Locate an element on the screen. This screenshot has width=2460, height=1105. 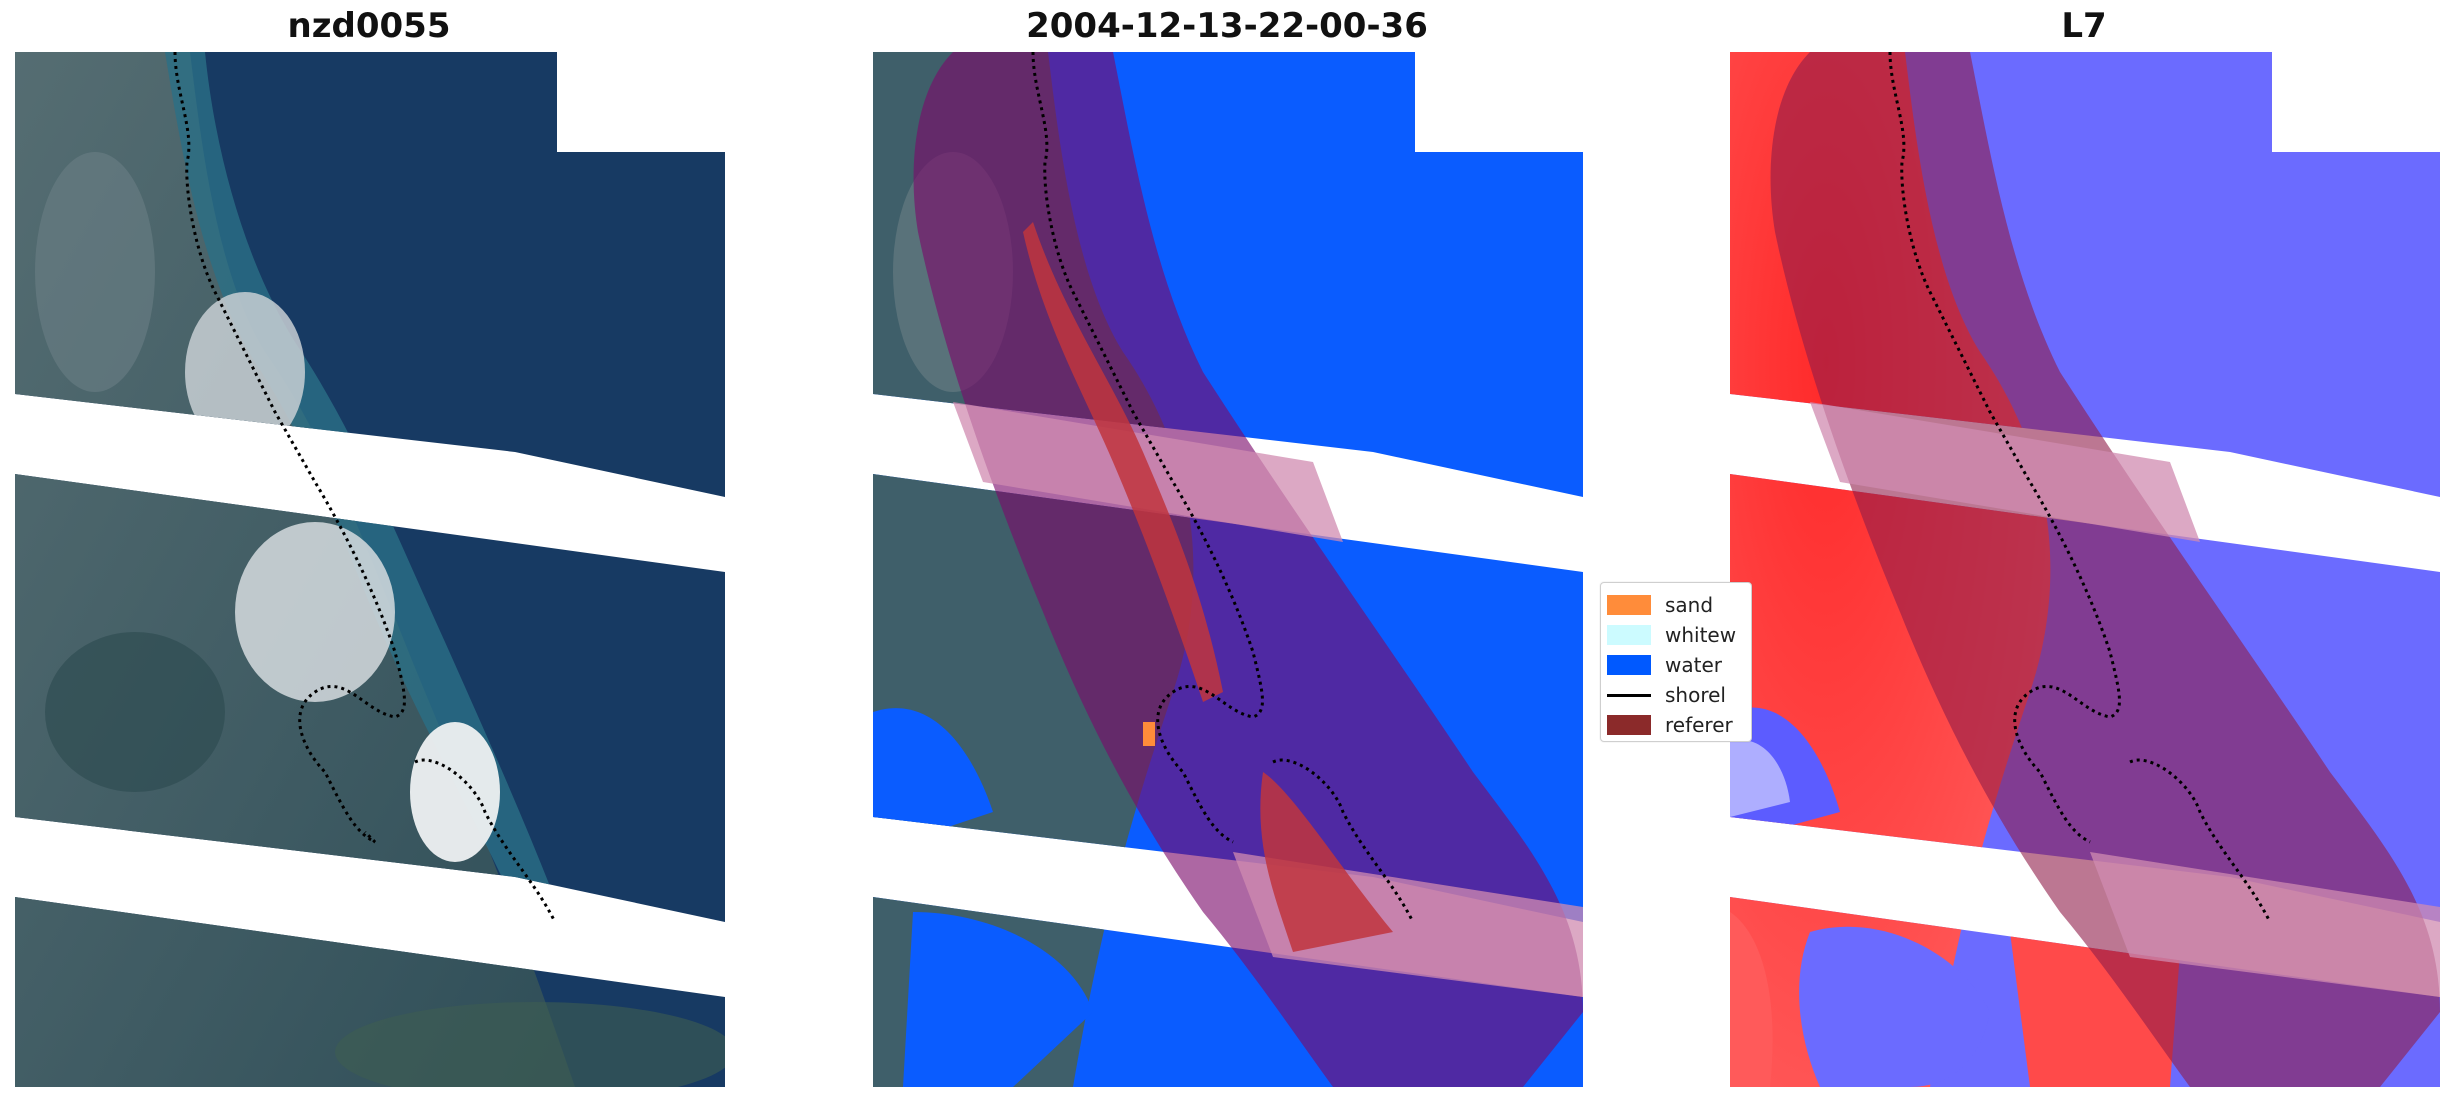
panel-title-index: L7 is located at coordinates (2084, 26).